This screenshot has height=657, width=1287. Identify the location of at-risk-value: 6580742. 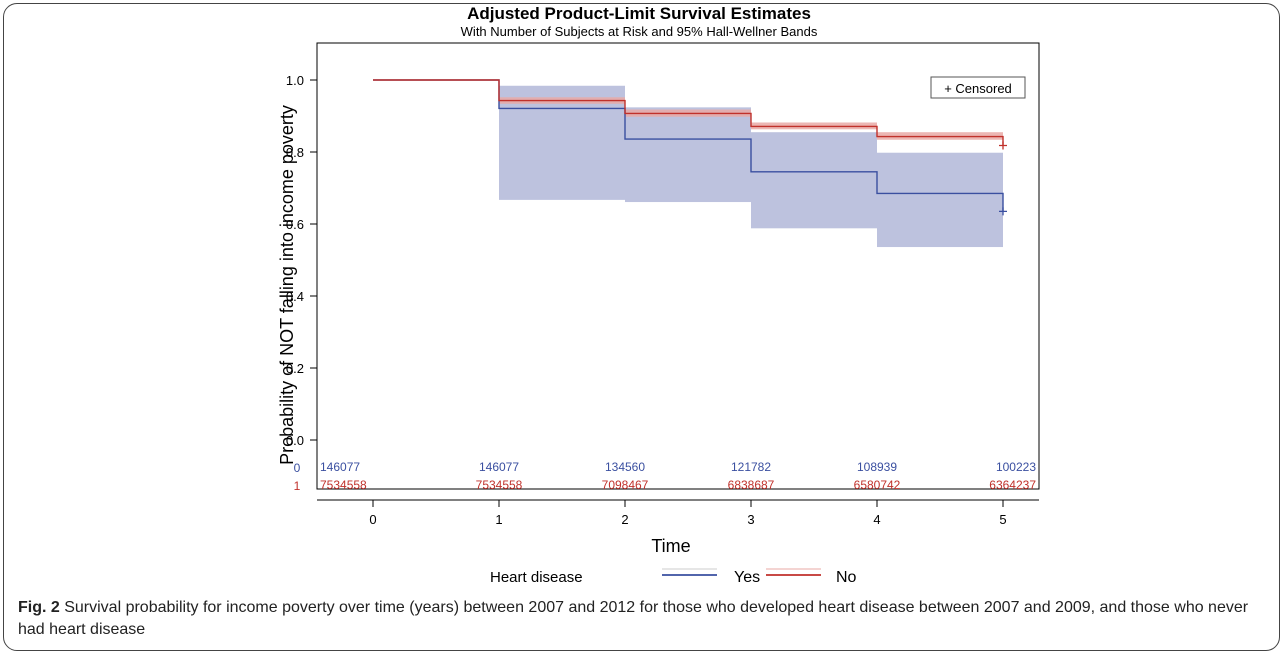
(877, 485).